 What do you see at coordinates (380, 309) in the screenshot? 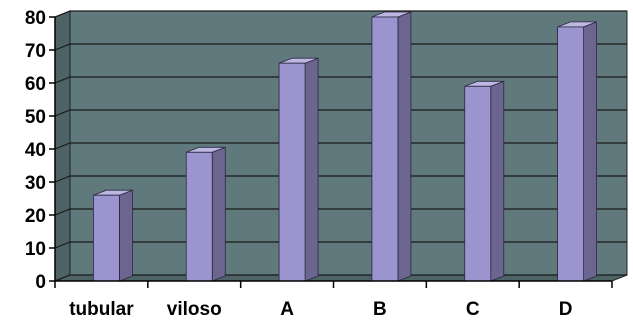
I see `x-tick-label: B` at bounding box center [380, 309].